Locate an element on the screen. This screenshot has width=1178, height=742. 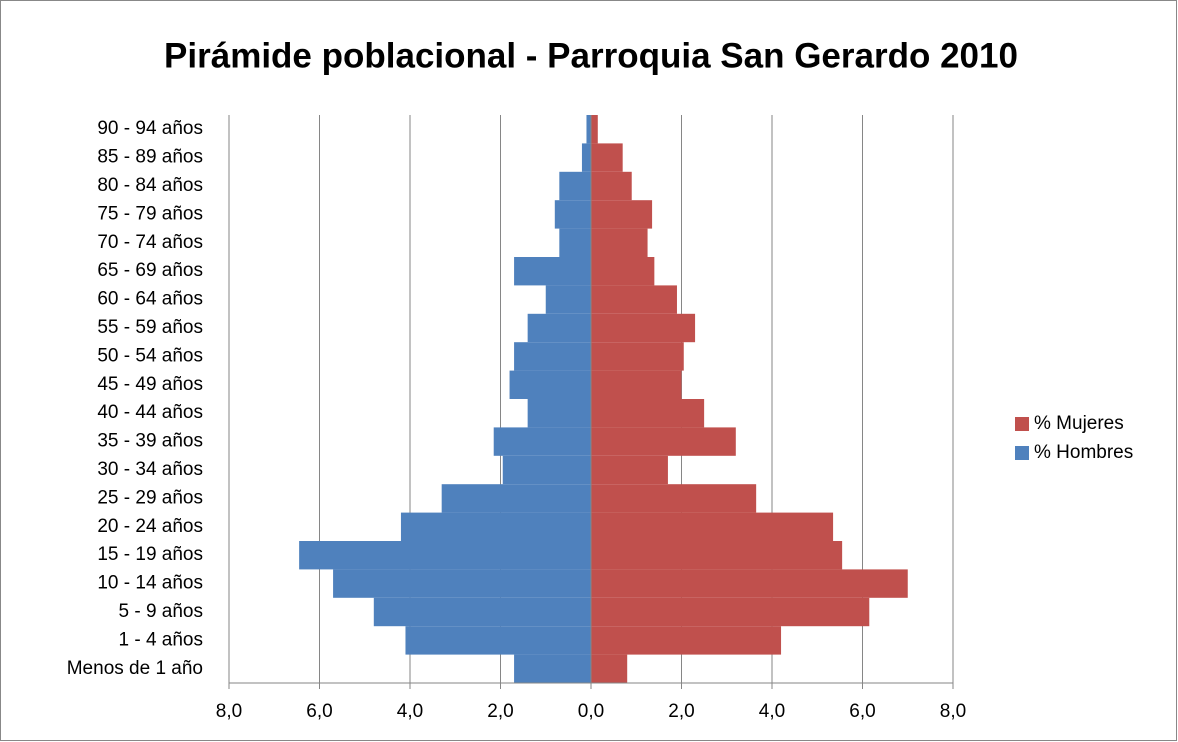
y-tick-label: 90 - 94 años is located at coordinates (150, 128).